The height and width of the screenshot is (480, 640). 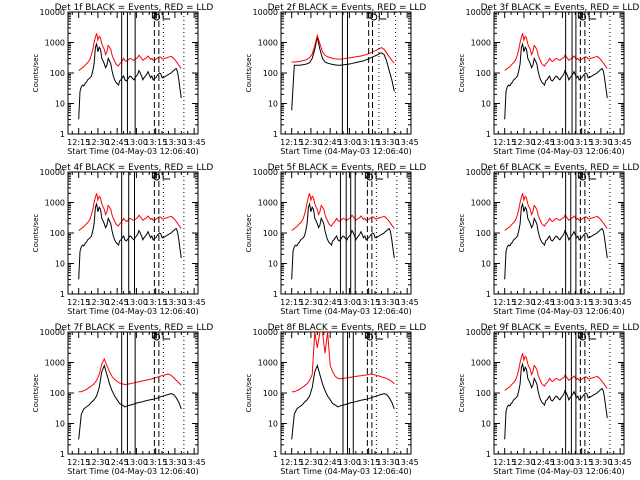 What do you see at coordinates (347, 168) in the screenshot?
I see `panel-title: Det 5f BLACK = Events, RED = LLD` at bounding box center [347, 168].